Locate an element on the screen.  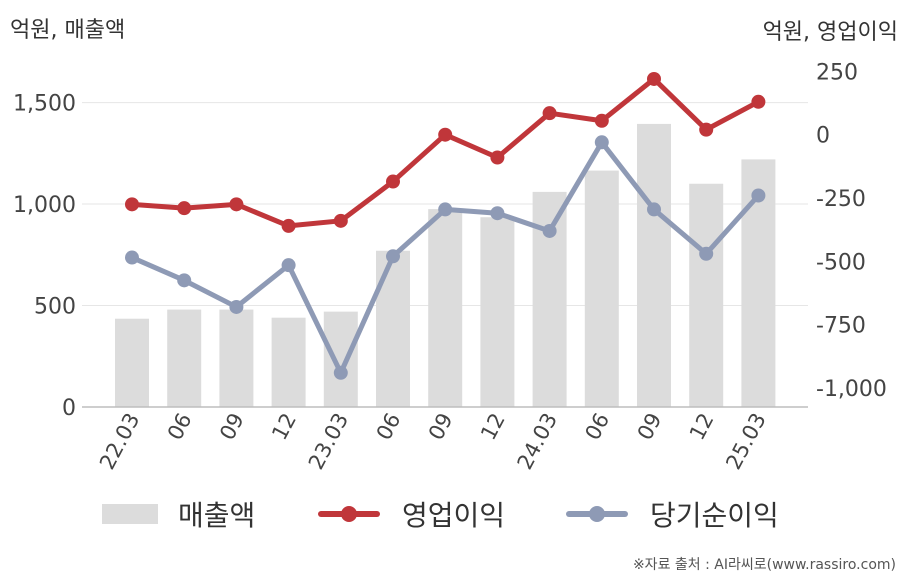
x-tick-label: 24.03 is located at coordinates (537, 441).